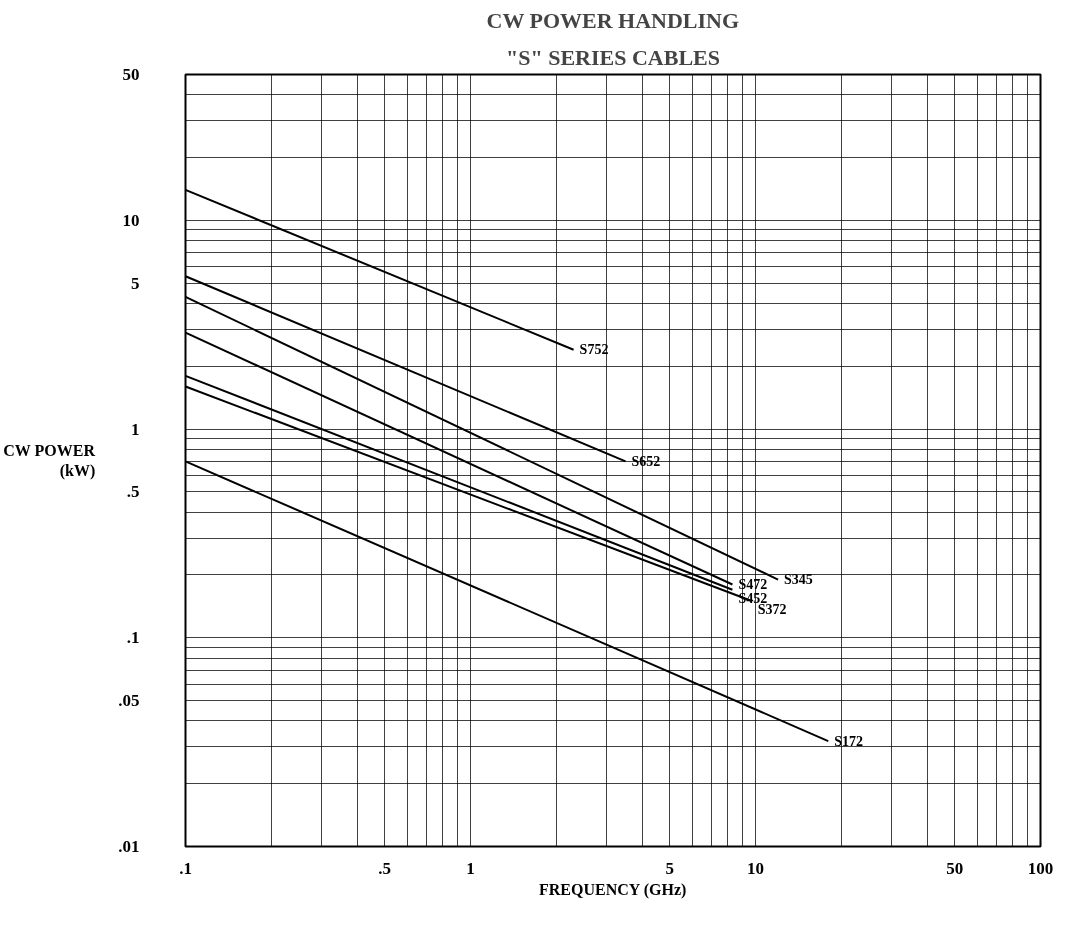 The width and height of the screenshot is (1091, 926). Describe the element at coordinates (131, 74) in the screenshot. I see `y-tick-label: 50` at that location.